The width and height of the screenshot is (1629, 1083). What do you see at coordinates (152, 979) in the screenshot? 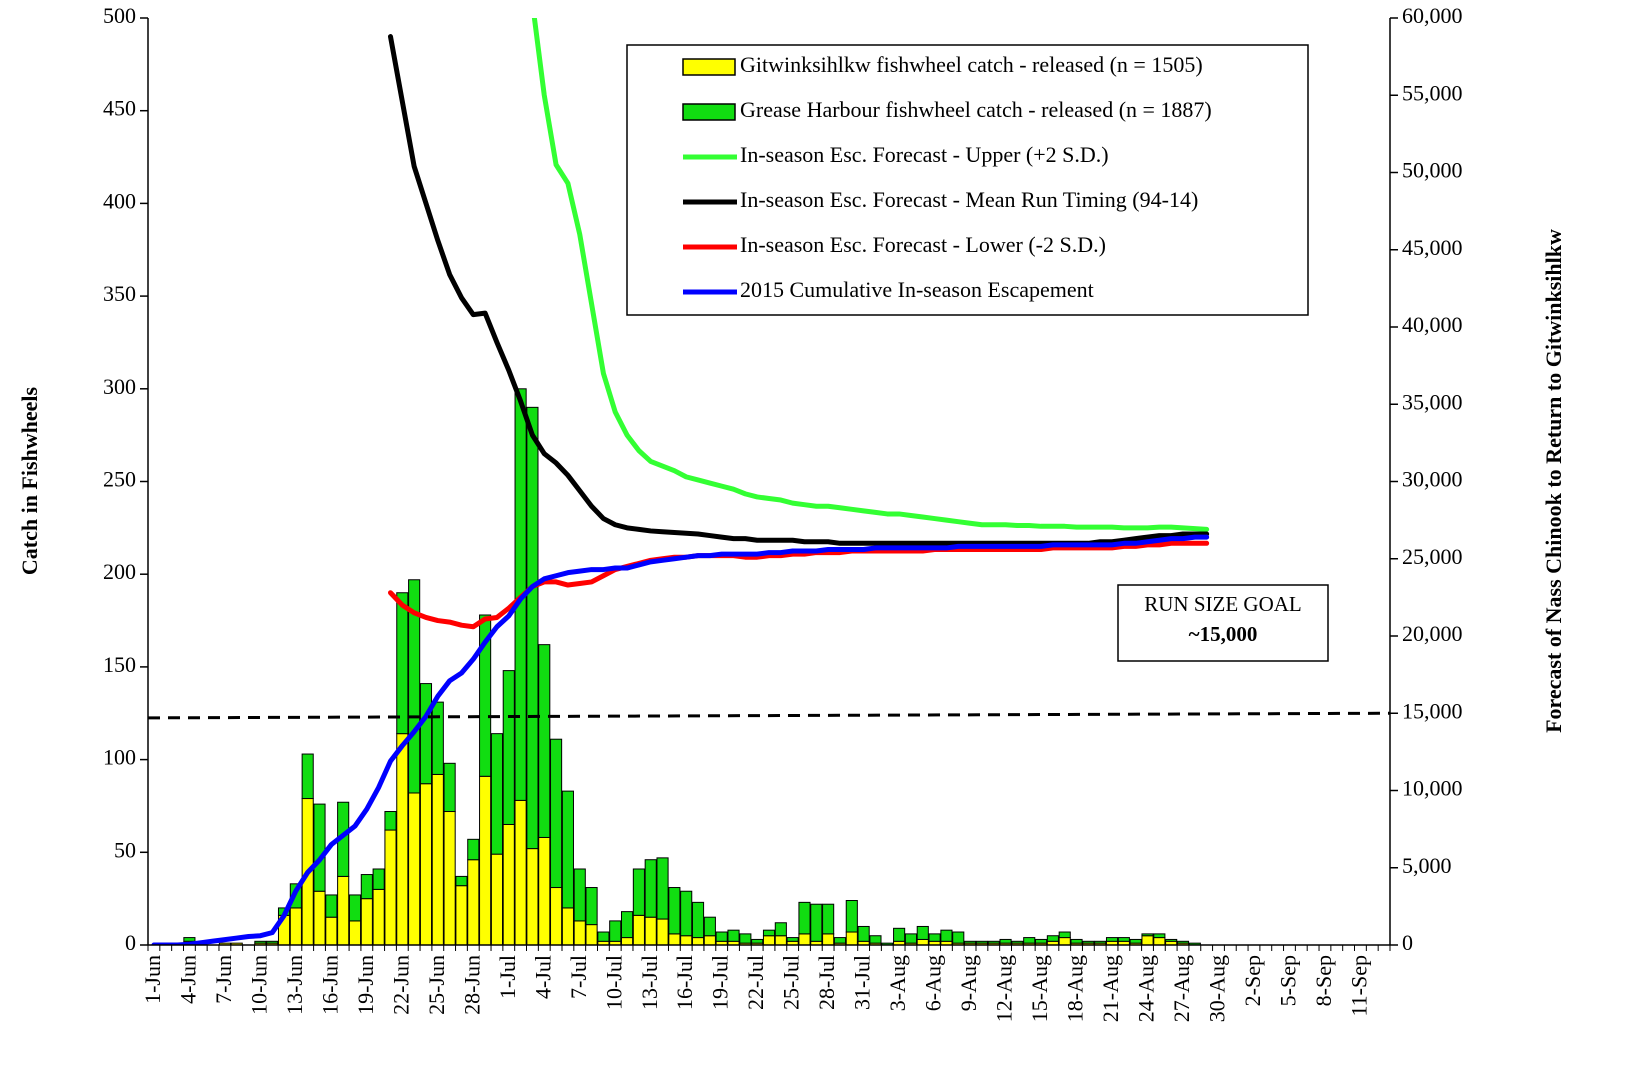
I see `x-tick-label: 1-Jun` at bounding box center [152, 979].